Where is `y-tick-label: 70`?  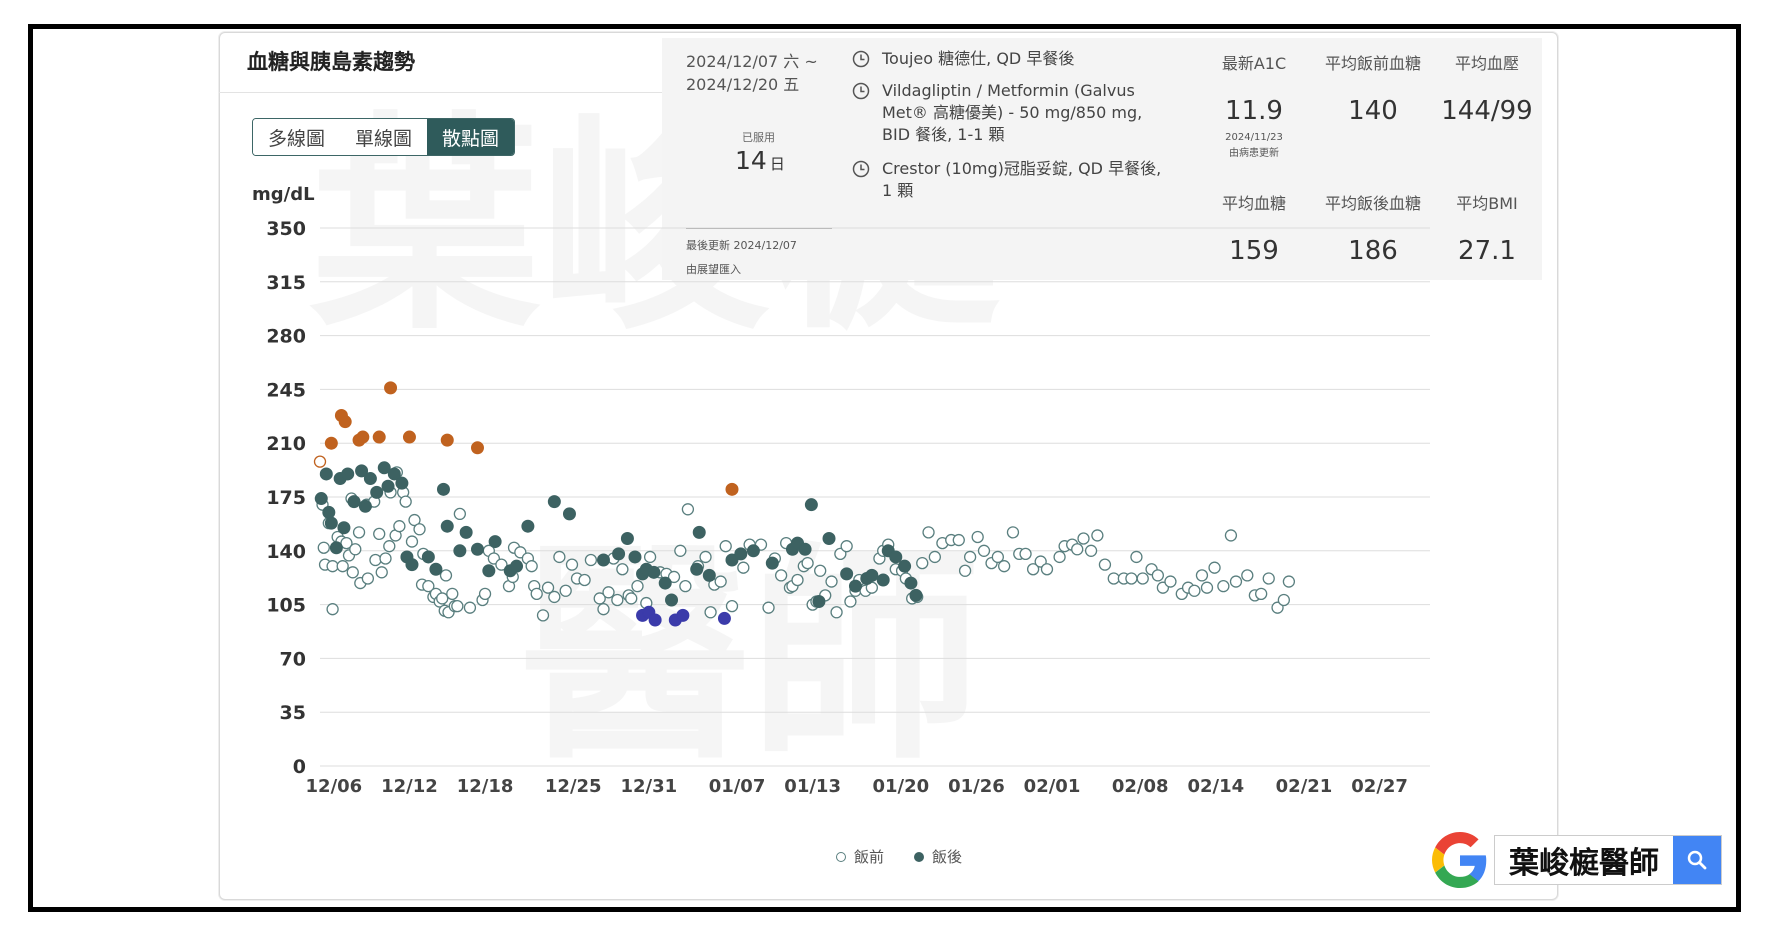 y-tick-label: 70 is located at coordinates (293, 659).